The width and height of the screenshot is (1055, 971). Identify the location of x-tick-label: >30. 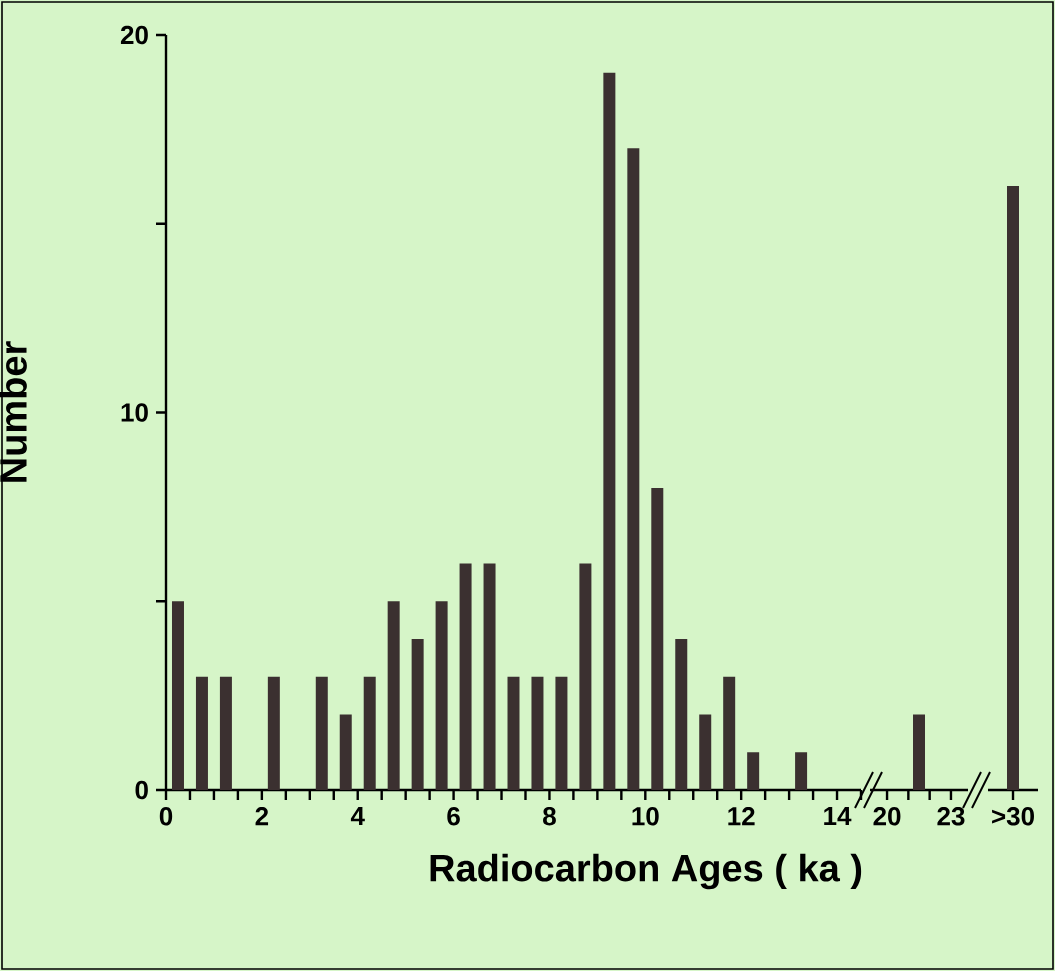
(1013, 816).